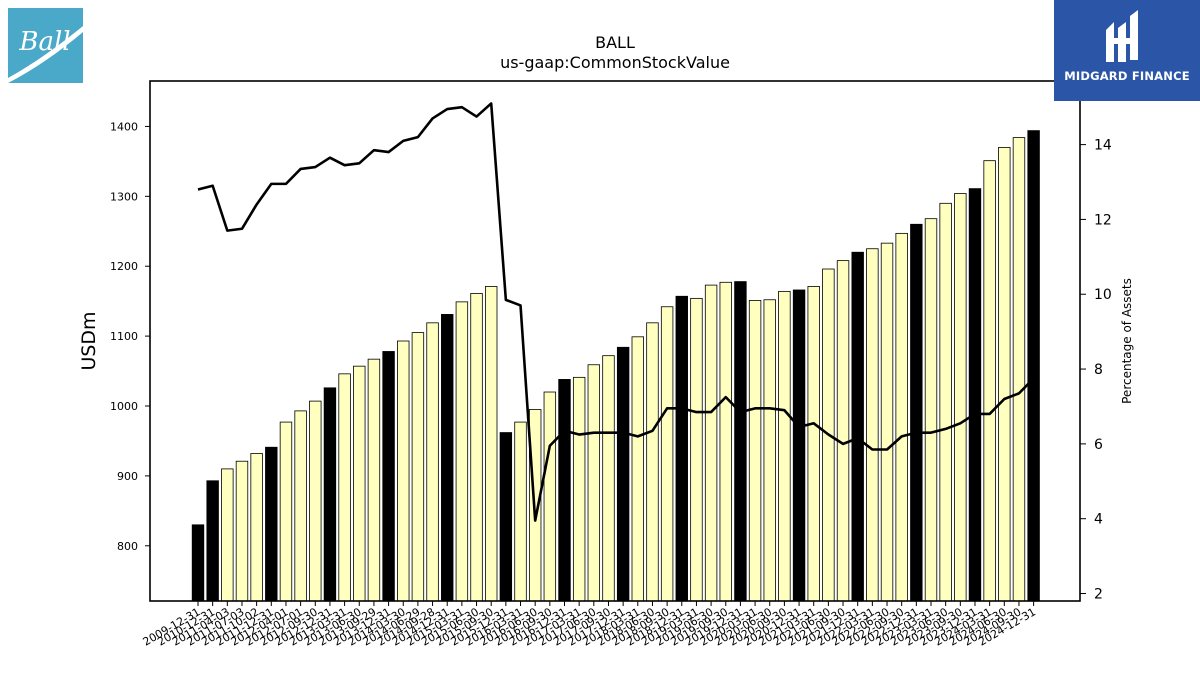 The width and height of the screenshot is (1200, 675). I want to click on y2-axis-ticks: 2 4 6 8 10 12 14, so click(1096, 370).